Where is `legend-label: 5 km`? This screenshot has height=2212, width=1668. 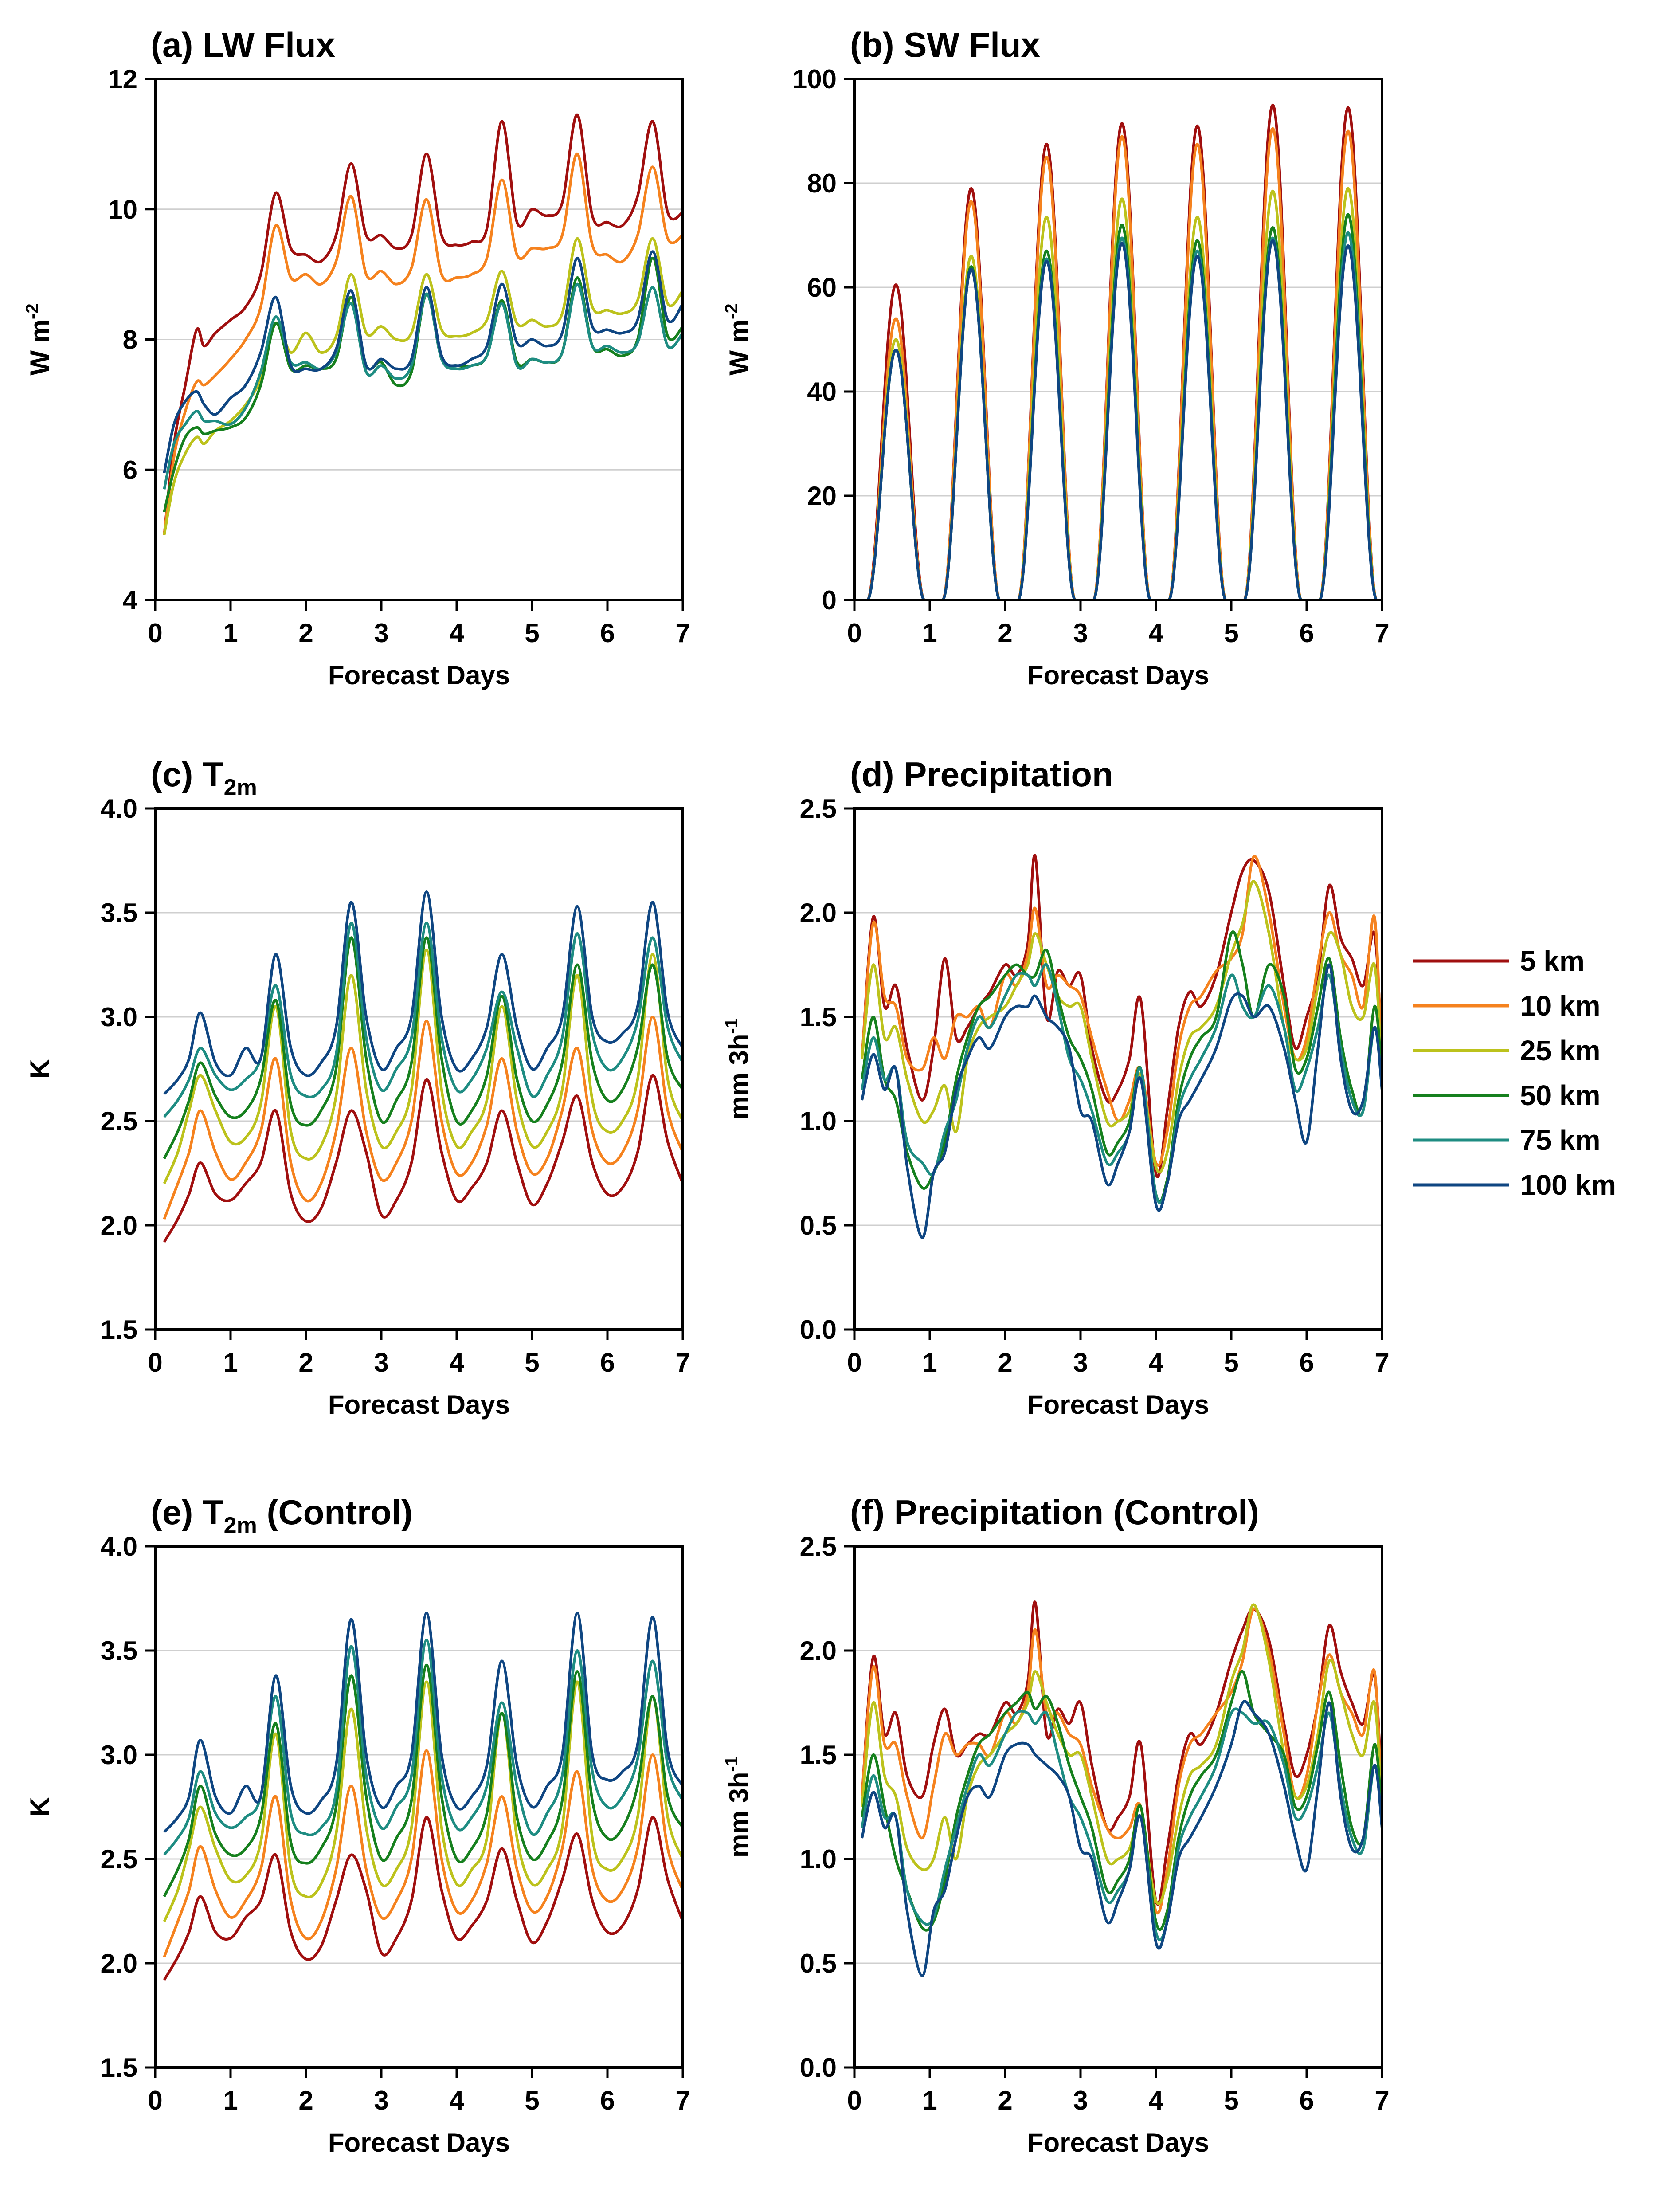
legend-label: 5 km is located at coordinates (1552, 961).